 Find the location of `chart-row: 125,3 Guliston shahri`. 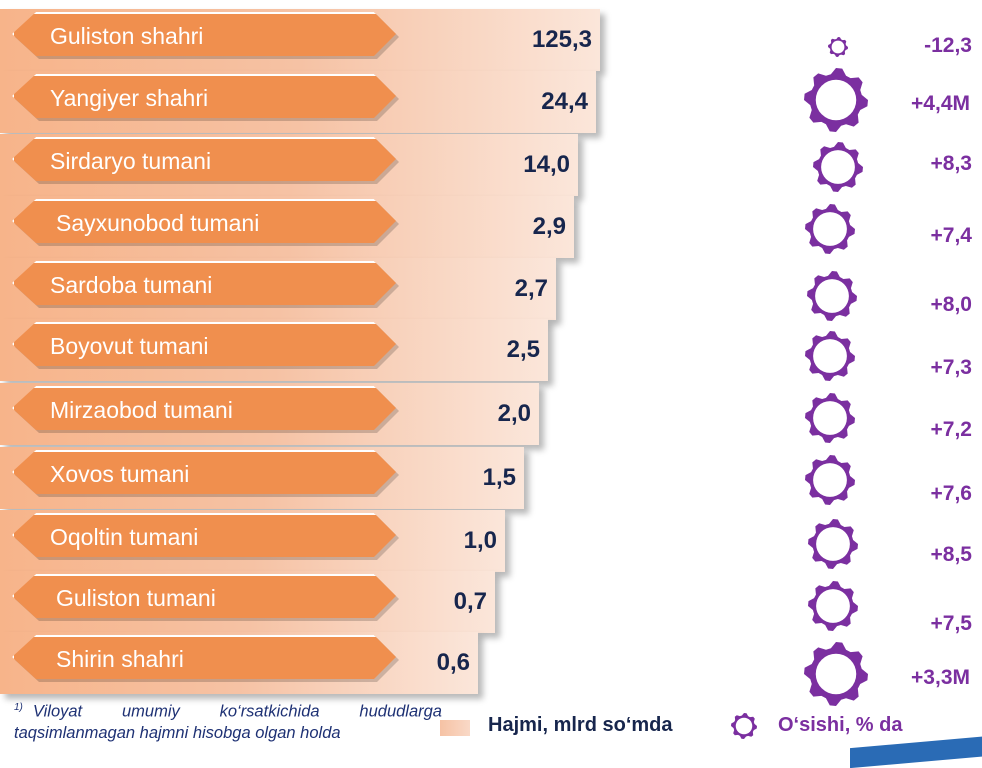

chart-row: 125,3 Guliston shahri is located at coordinates (491, 40).